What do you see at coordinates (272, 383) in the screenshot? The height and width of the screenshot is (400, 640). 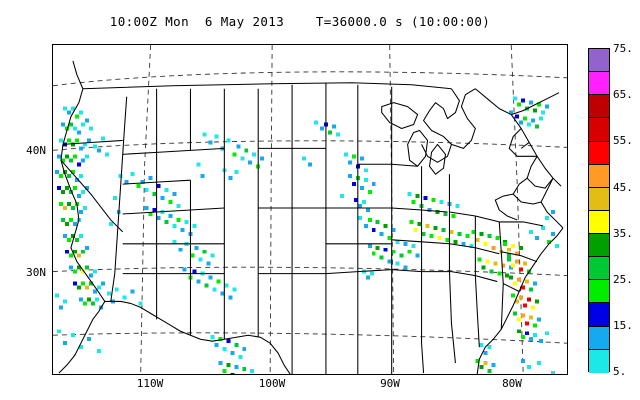 I see `x-tick-label-100w: 100W` at bounding box center [272, 383].